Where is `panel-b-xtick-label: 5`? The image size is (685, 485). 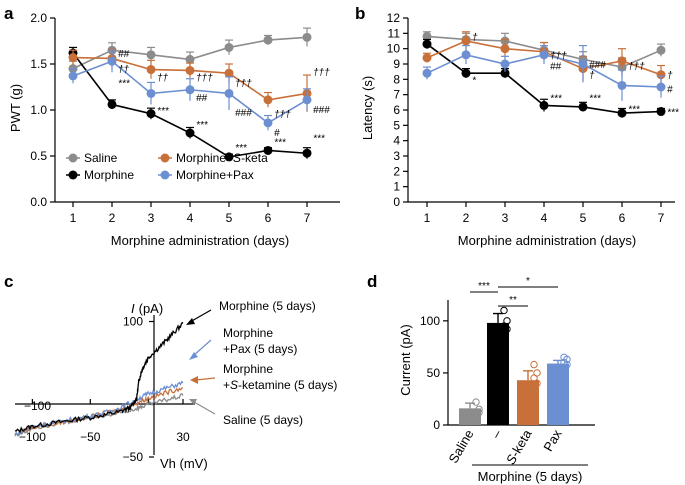 panel-b-xtick-label: 5 is located at coordinates (583, 218).